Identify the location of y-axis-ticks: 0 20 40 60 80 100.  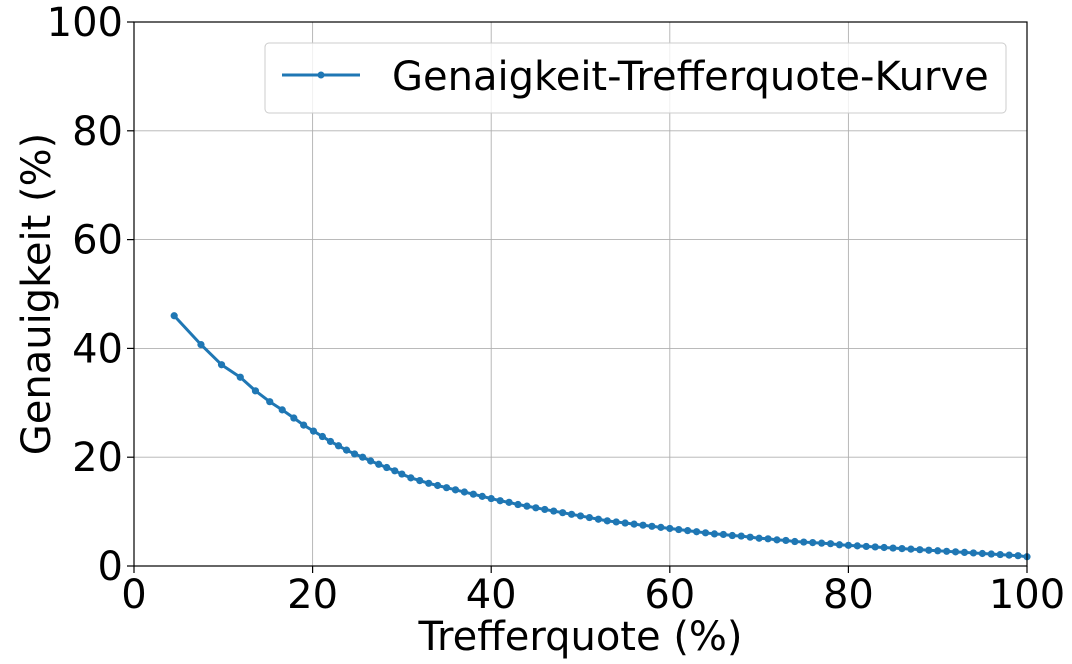
(90, 295).